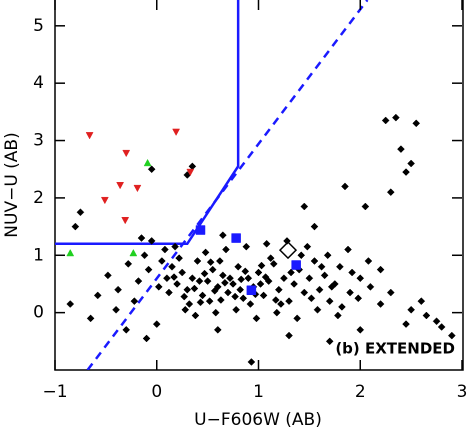 The height and width of the screenshot is (432, 471). I want to click on y-tick-label: 4, so click(38, 83).